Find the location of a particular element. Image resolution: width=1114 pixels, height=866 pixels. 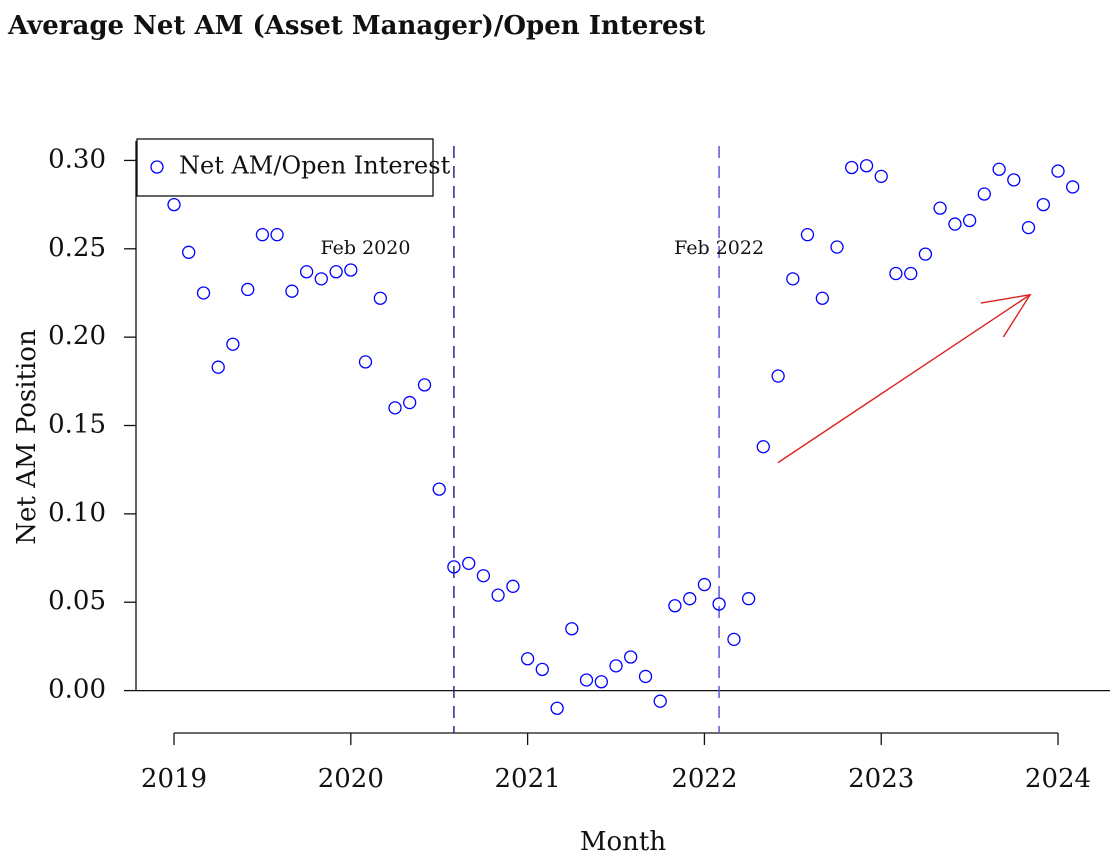

y-tick-label: 0.00 is located at coordinates (77, 690).